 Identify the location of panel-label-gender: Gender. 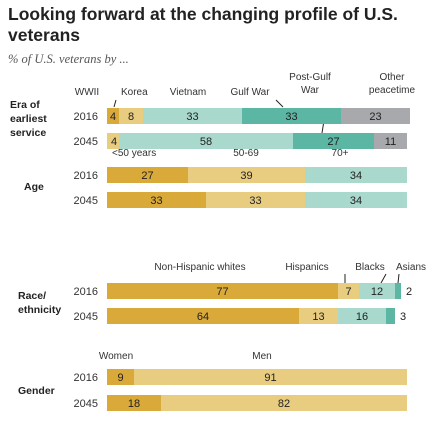
(36, 391).